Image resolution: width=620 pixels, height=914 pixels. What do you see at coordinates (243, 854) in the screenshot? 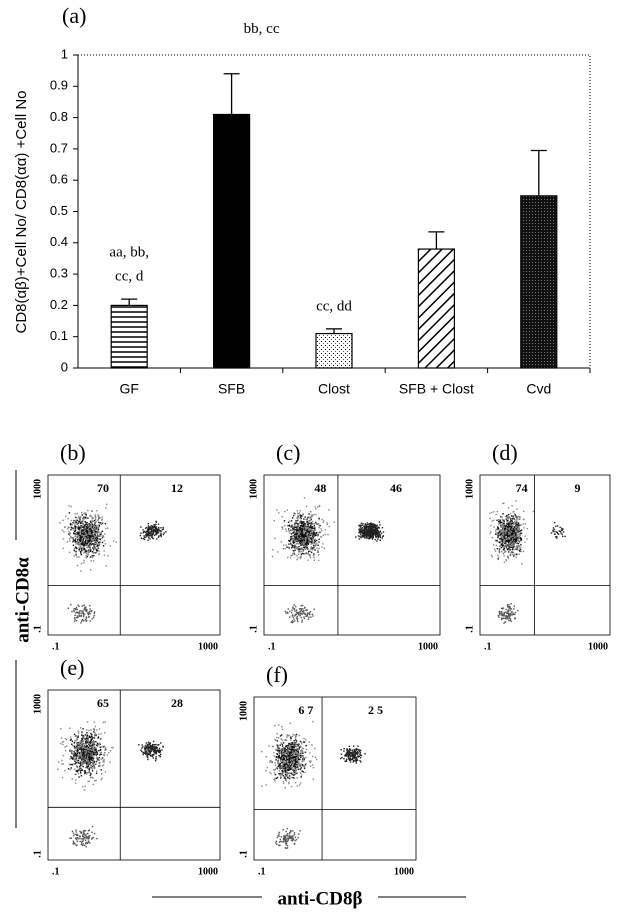
I see `tick-label: .1` at bounding box center [243, 854].